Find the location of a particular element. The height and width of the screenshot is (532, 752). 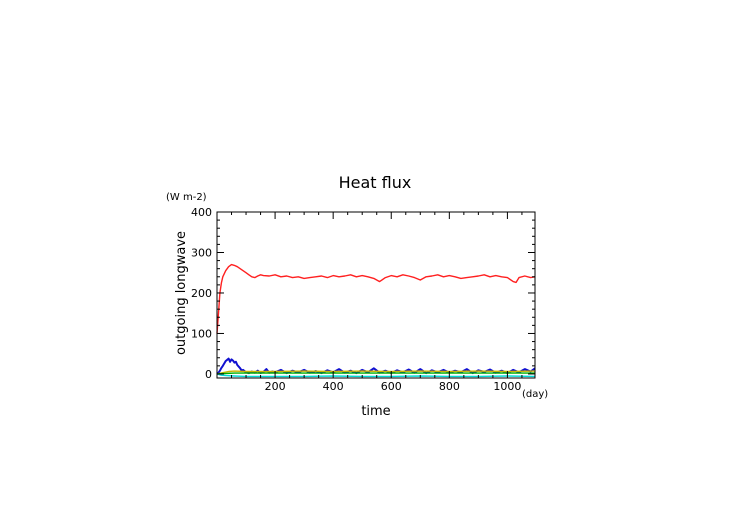

y-axis-unit: (W m-2) is located at coordinates (186, 197).